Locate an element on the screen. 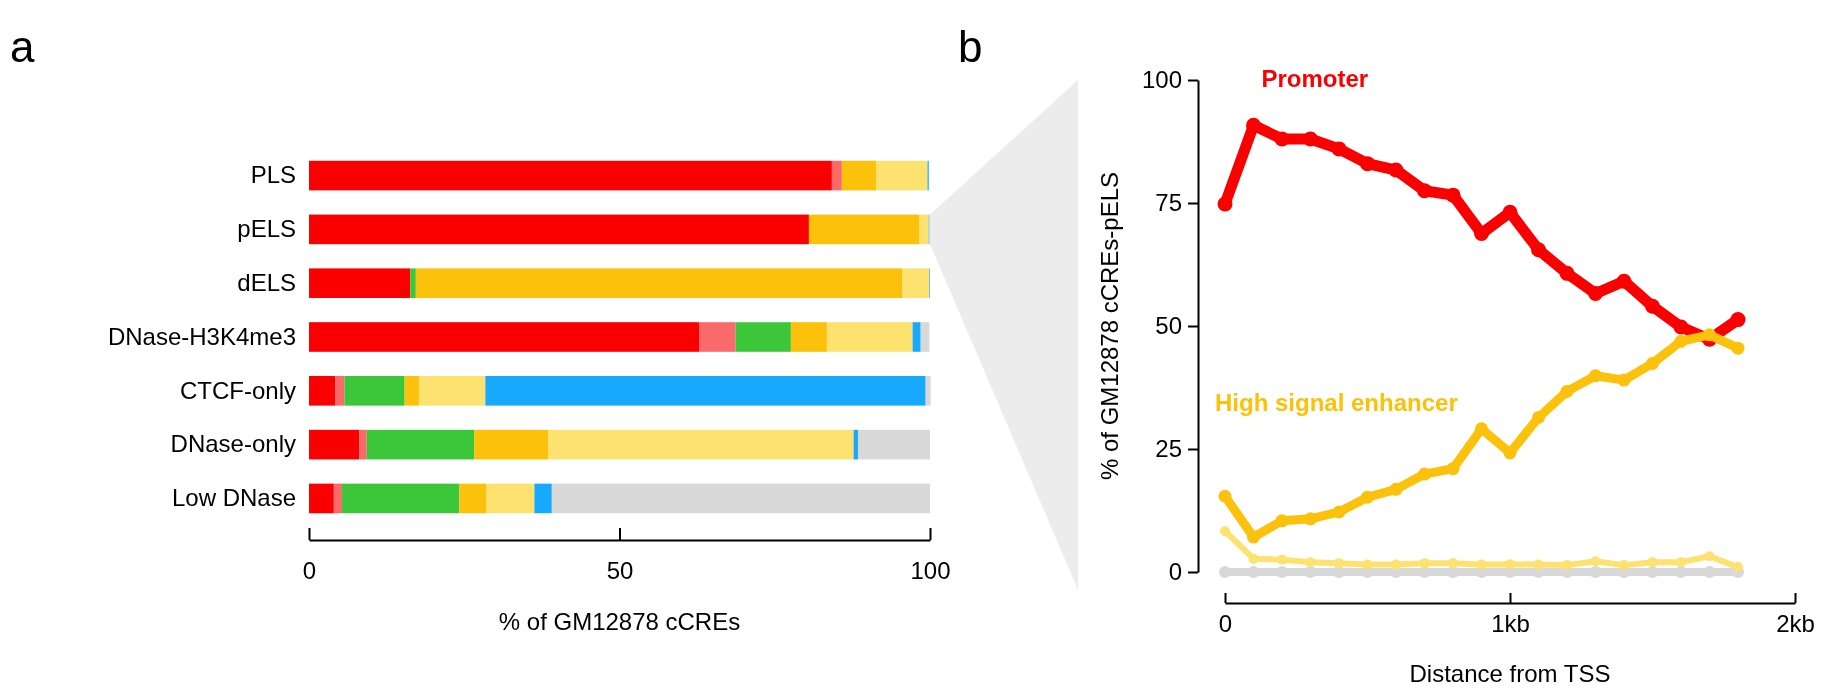  x-tick-label: 50 is located at coordinates (620, 571).